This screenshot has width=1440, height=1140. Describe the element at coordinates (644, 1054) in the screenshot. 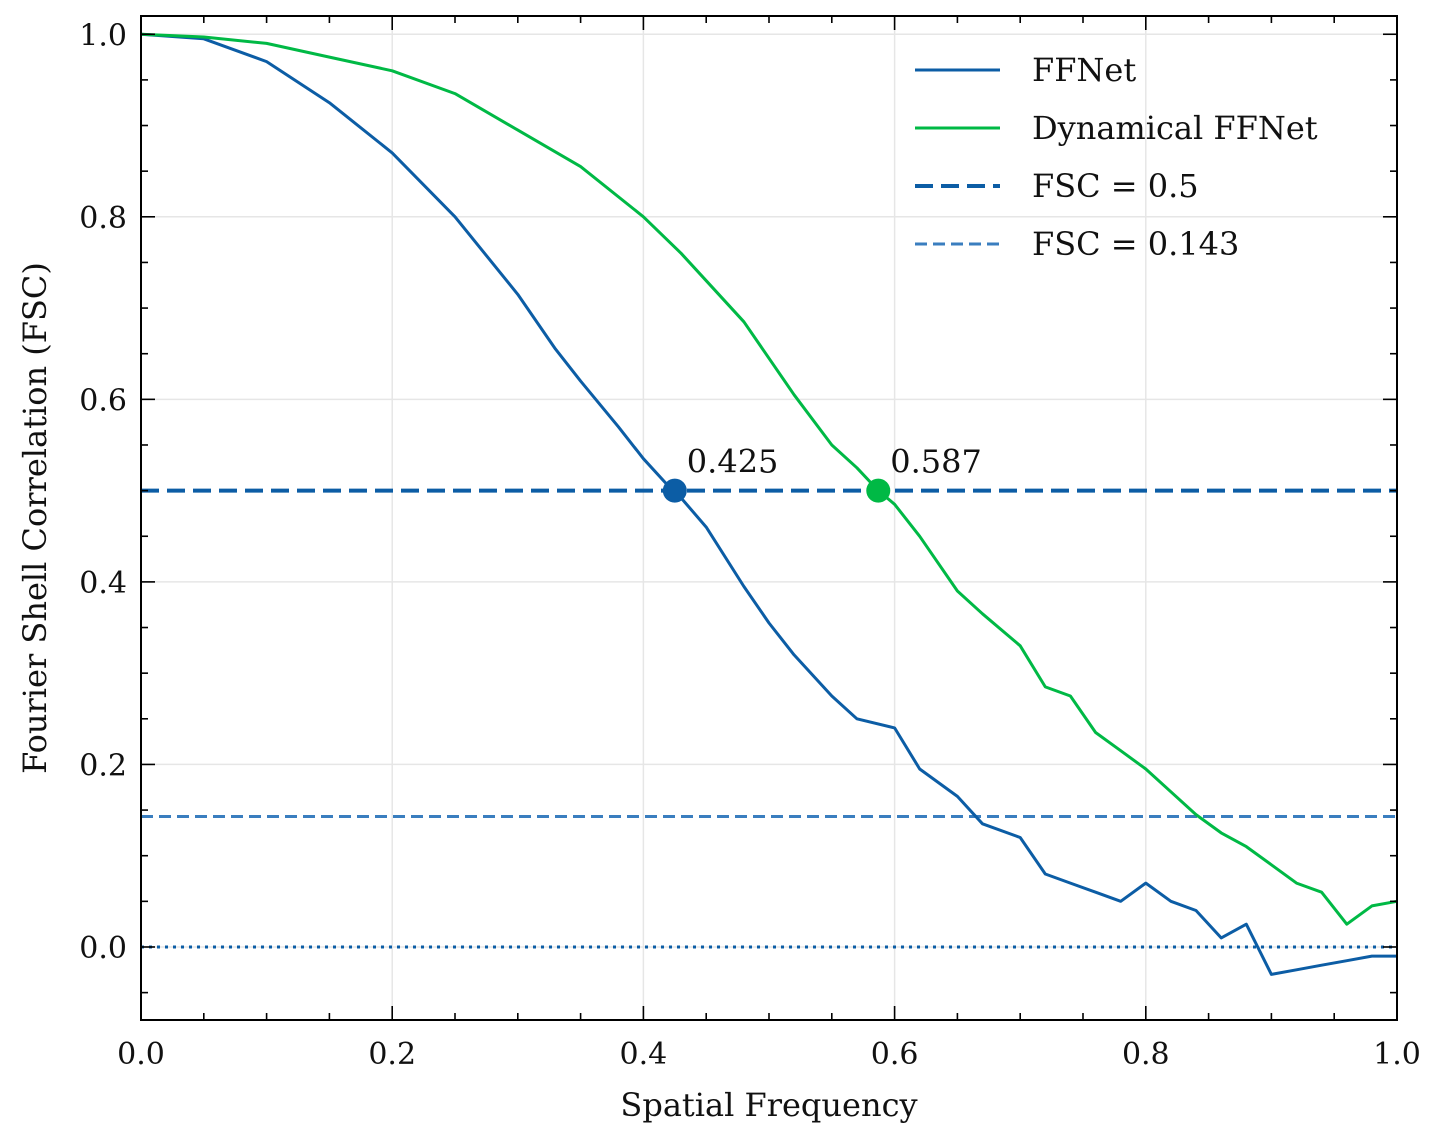

I see `x-tick-label: 0.4` at that location.